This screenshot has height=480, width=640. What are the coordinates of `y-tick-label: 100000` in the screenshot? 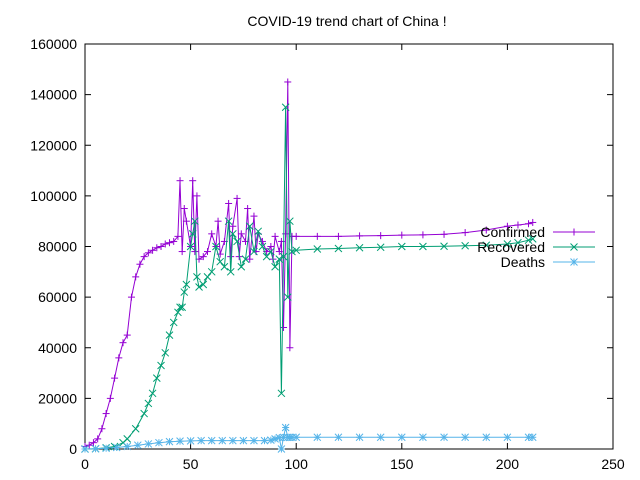 It's located at (53, 196).